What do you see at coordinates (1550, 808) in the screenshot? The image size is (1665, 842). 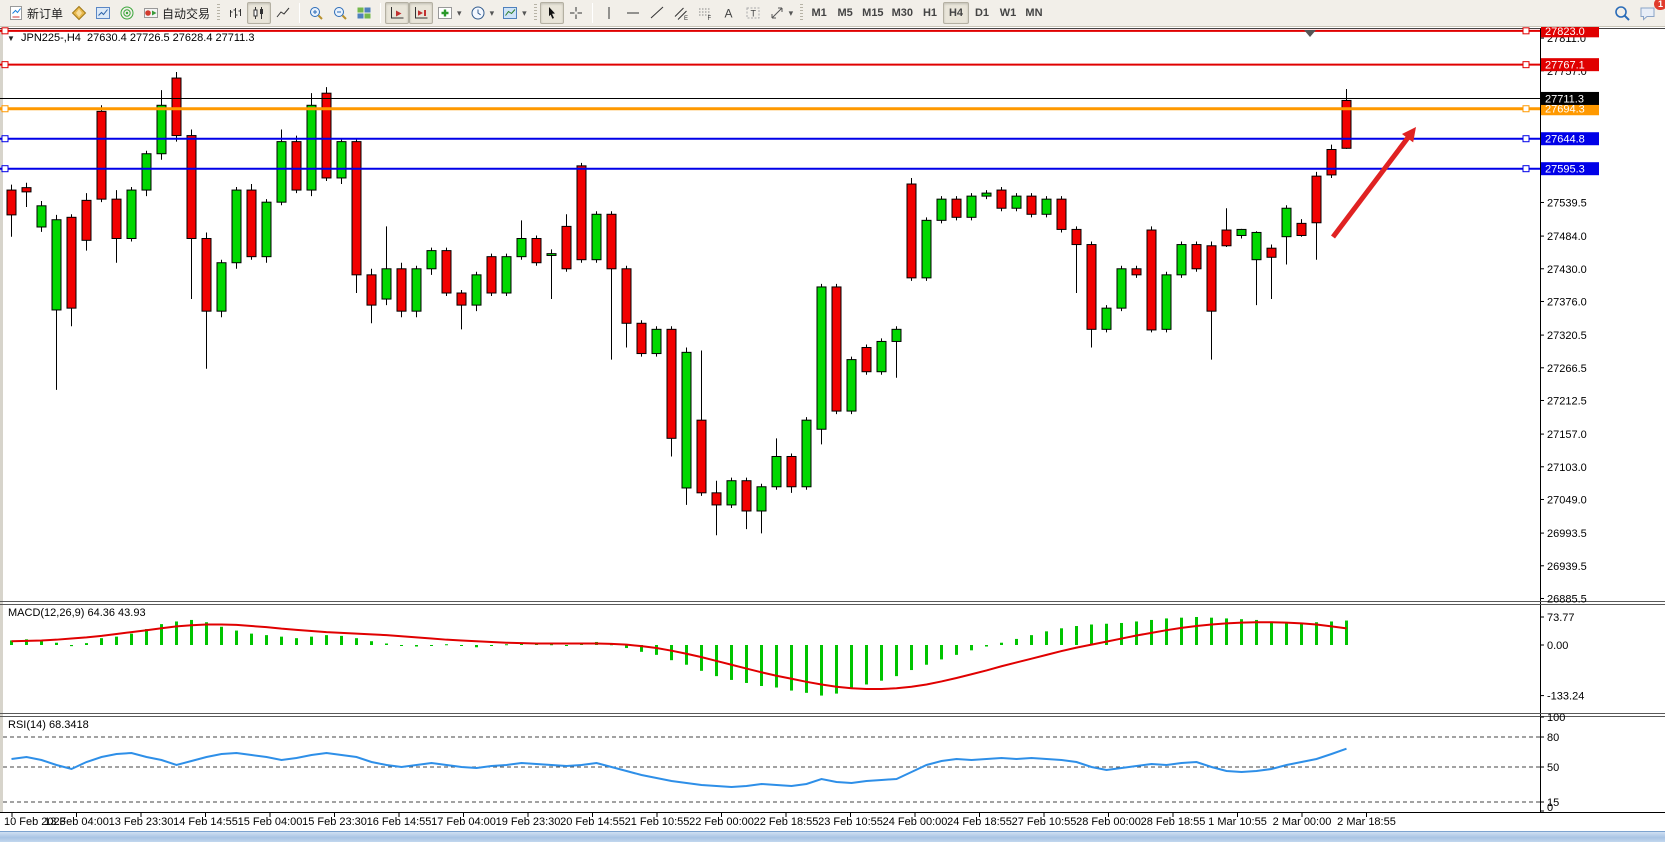 I see `svg-text: 0` at bounding box center [1550, 808].